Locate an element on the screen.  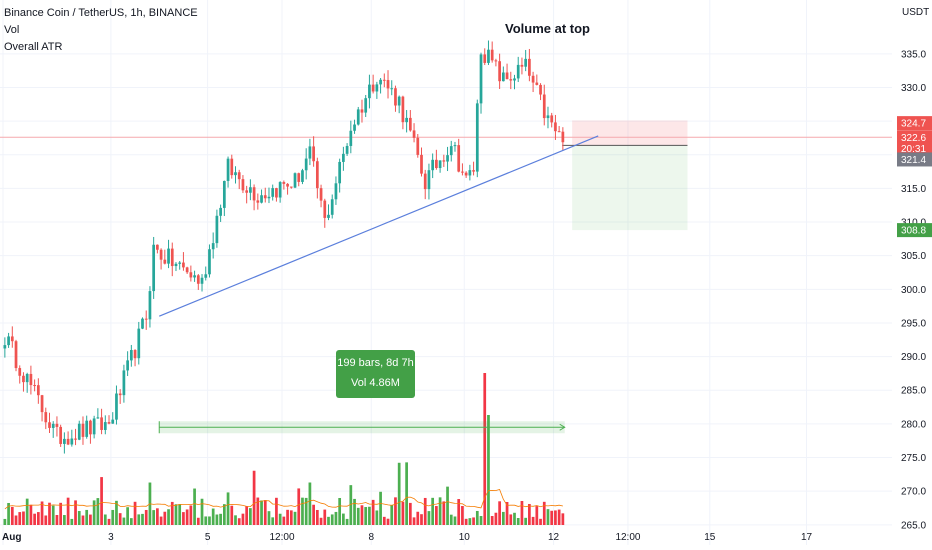
time-axis: Aug 3 5 12:00 8 10 12 12:00 15 17 is located at coordinates (407, 537).